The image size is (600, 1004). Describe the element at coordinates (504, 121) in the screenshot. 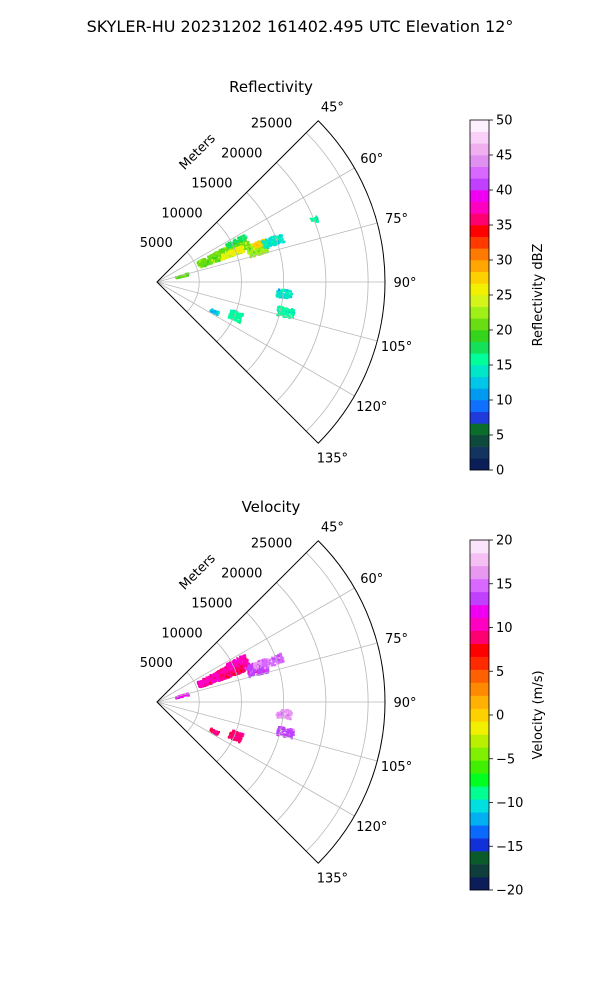

I see `colorbar-tick-label: 50` at that location.